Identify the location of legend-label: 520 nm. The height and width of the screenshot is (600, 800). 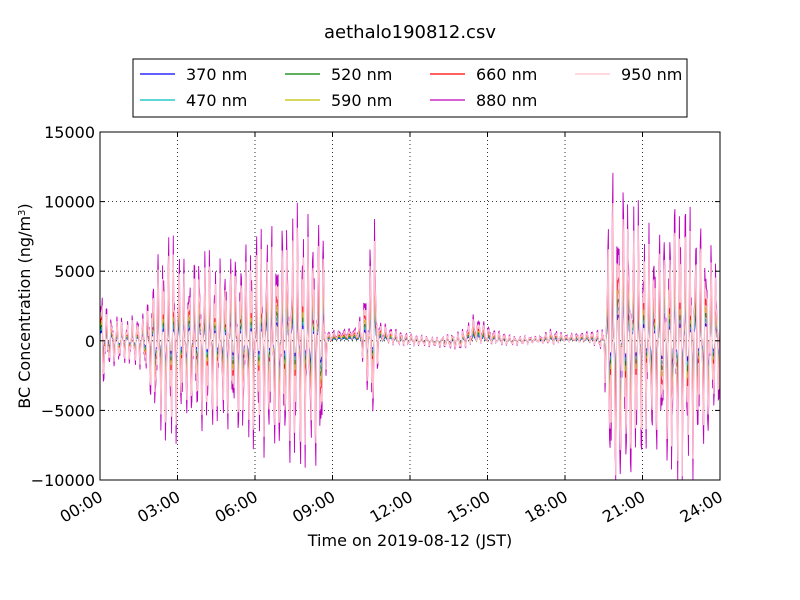
(361, 74).